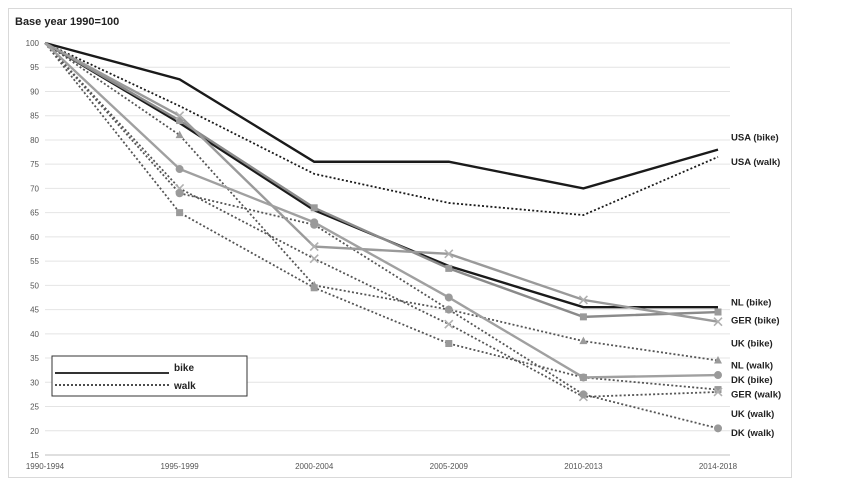 This screenshot has height=502, width=847. I want to click on y-tick-label: 55, so click(34, 261).